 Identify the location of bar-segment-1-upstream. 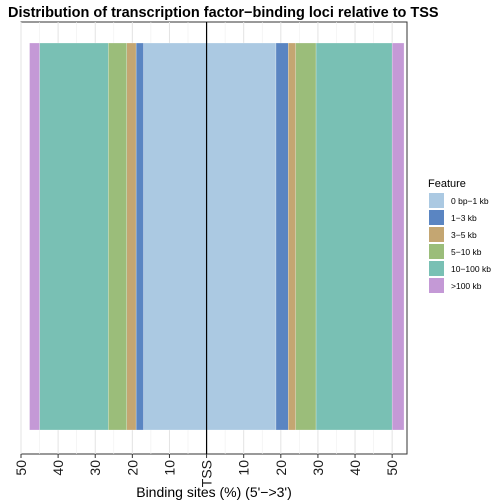
(139, 236).